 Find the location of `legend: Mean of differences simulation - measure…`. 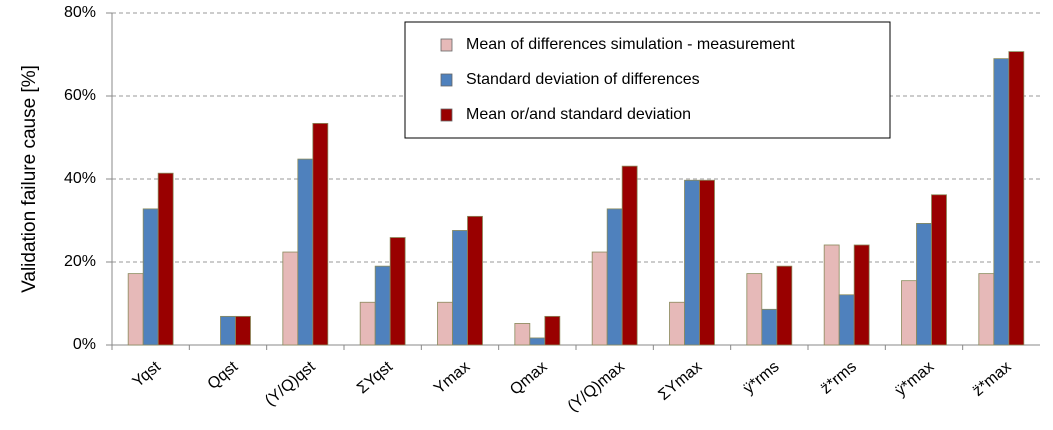

legend: Mean of differences simulation - measure… is located at coordinates (647, 80).